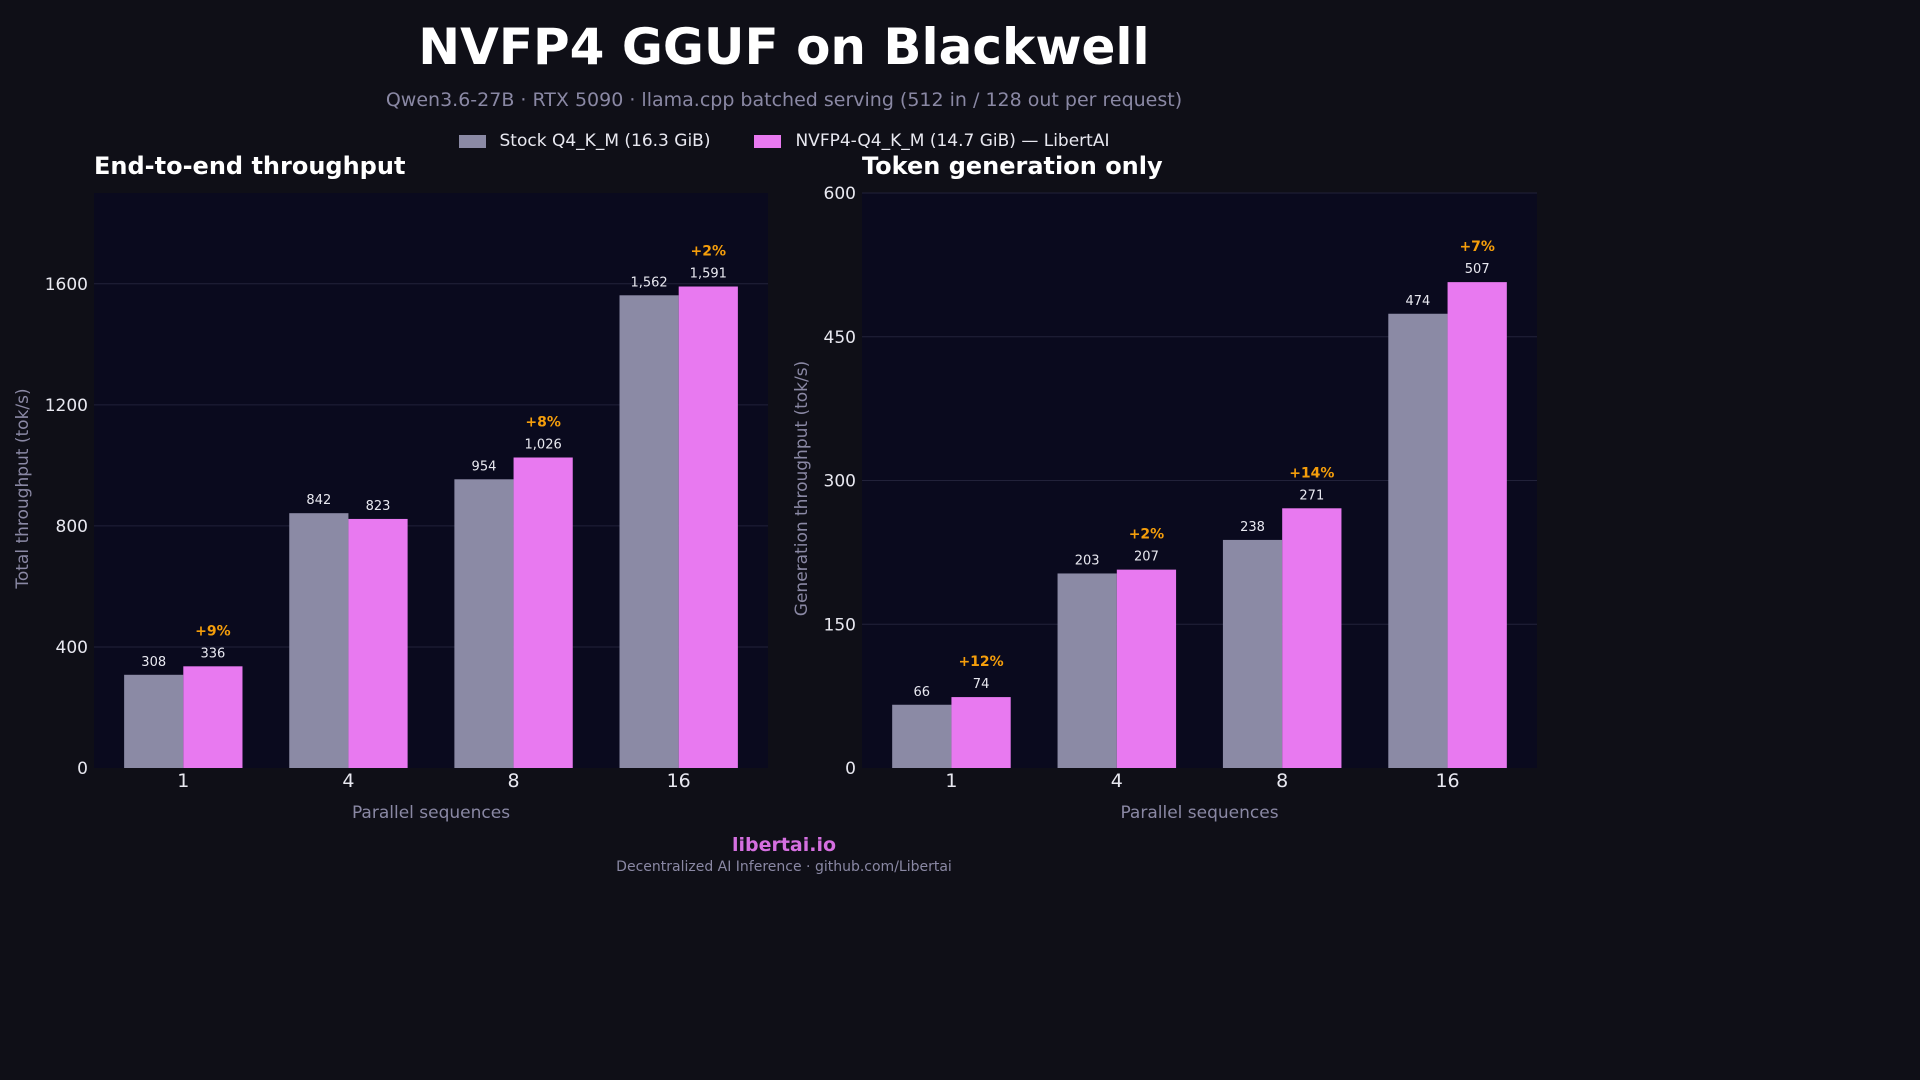 Image resolution: width=1920 pixels, height=1080 pixels. I want to click on token-gen-data-label: 474, so click(1418, 301).